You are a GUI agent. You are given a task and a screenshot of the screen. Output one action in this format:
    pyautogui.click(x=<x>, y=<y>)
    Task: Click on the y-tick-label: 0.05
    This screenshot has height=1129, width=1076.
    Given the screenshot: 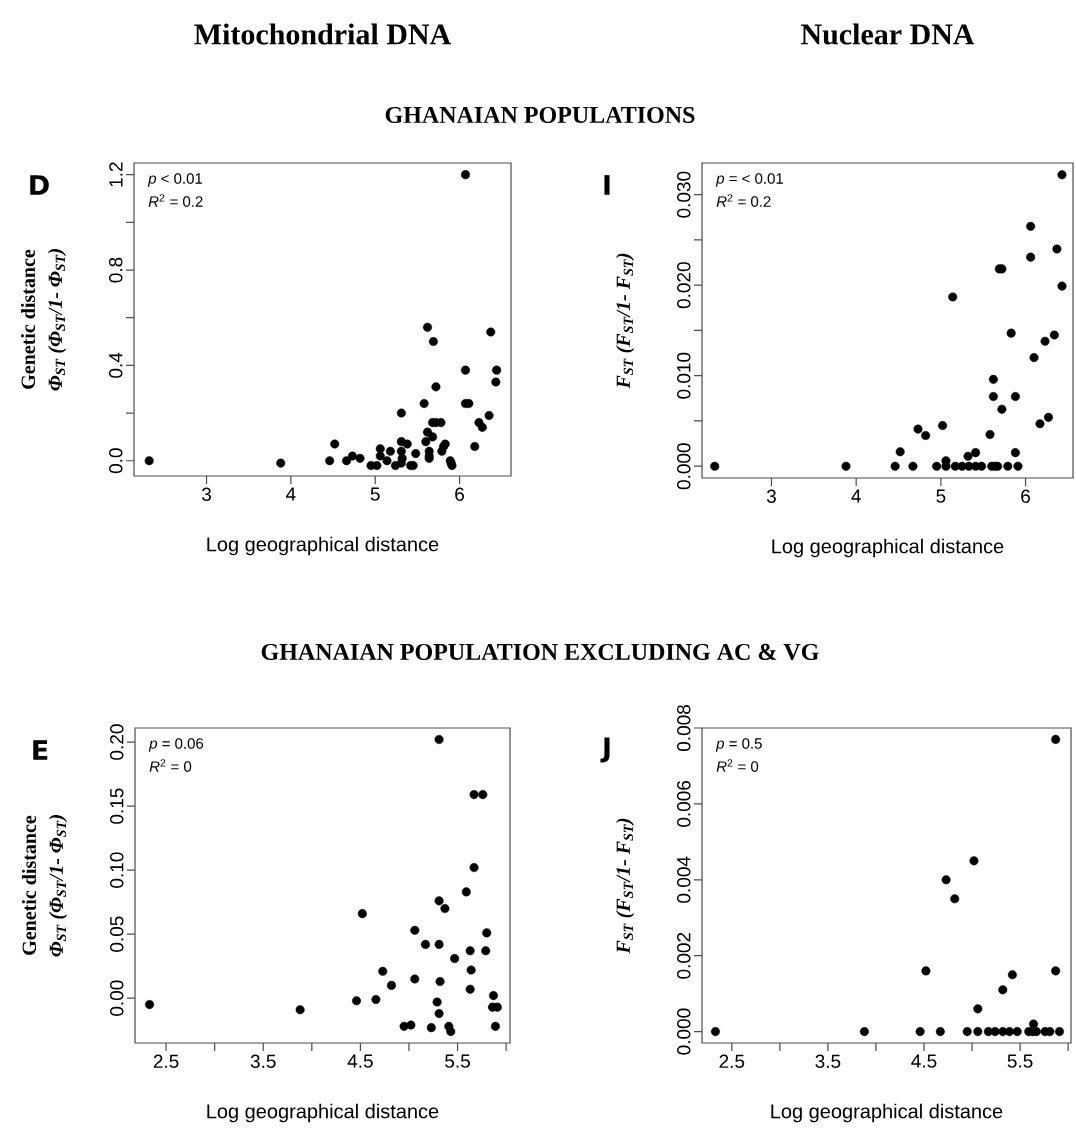 What is the action you would take?
    pyautogui.click(x=117, y=934)
    